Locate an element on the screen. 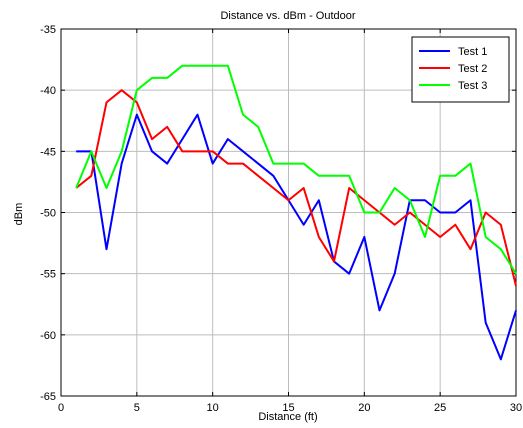 This screenshot has height=428, width=523. y-tick-label: -40 is located at coordinates (48, 91).